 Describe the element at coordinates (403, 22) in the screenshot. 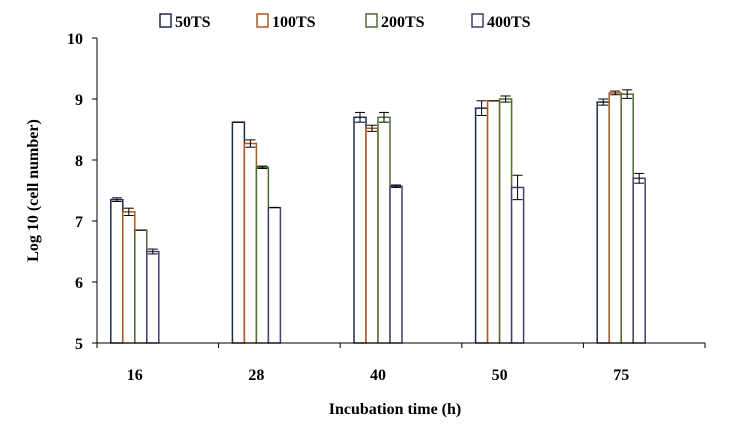

I see `legend-label-200ts: 200TS` at that location.